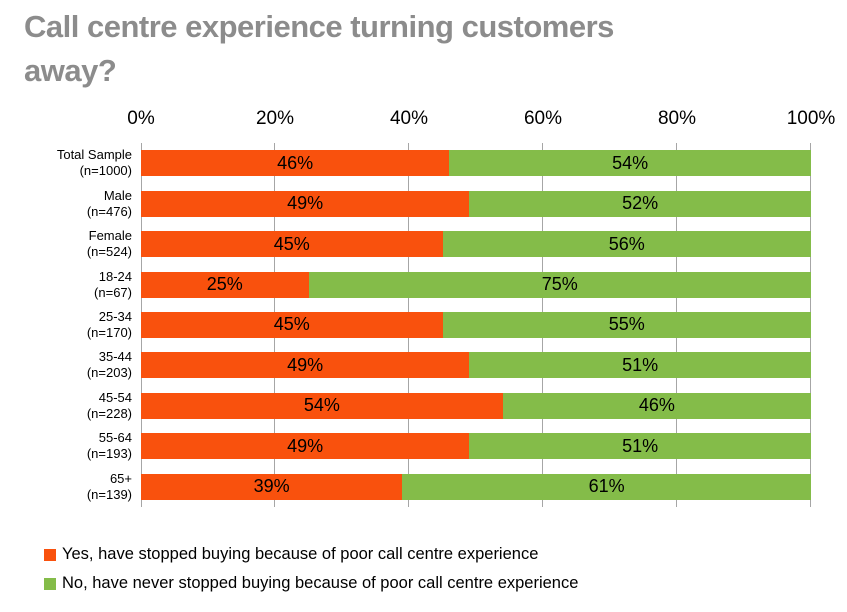 Image resolution: width=847 pixels, height=612 pixels. I want to click on category-label-name: Total Sample, so click(94, 155).